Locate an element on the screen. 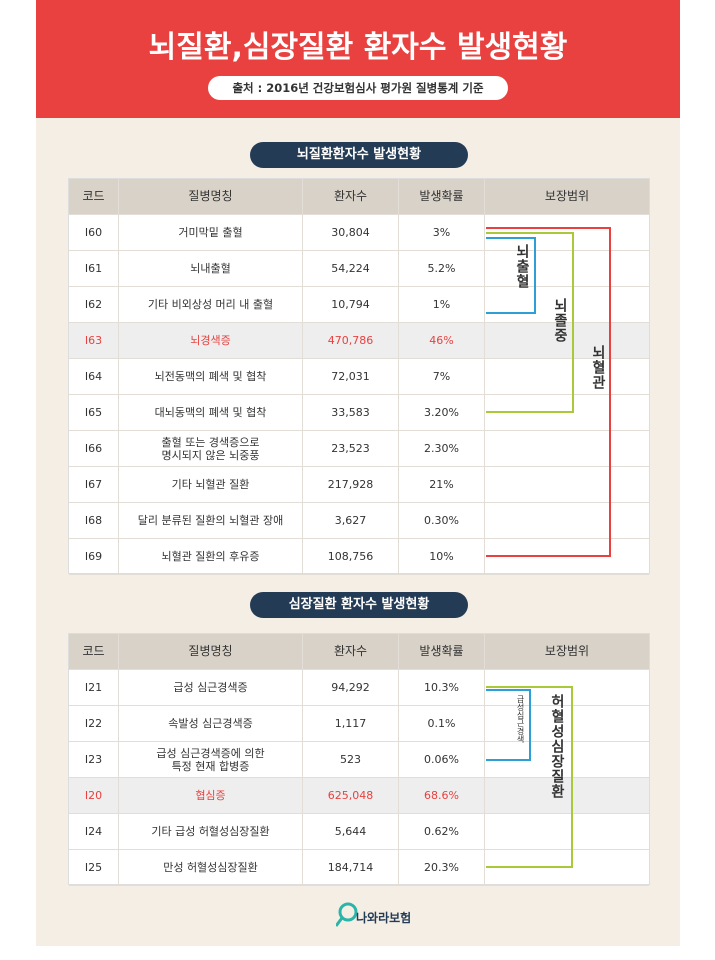 The image size is (715, 960). table-cell: 달리 분류된 질환의 뇌혈관 장애 is located at coordinates (211, 520).